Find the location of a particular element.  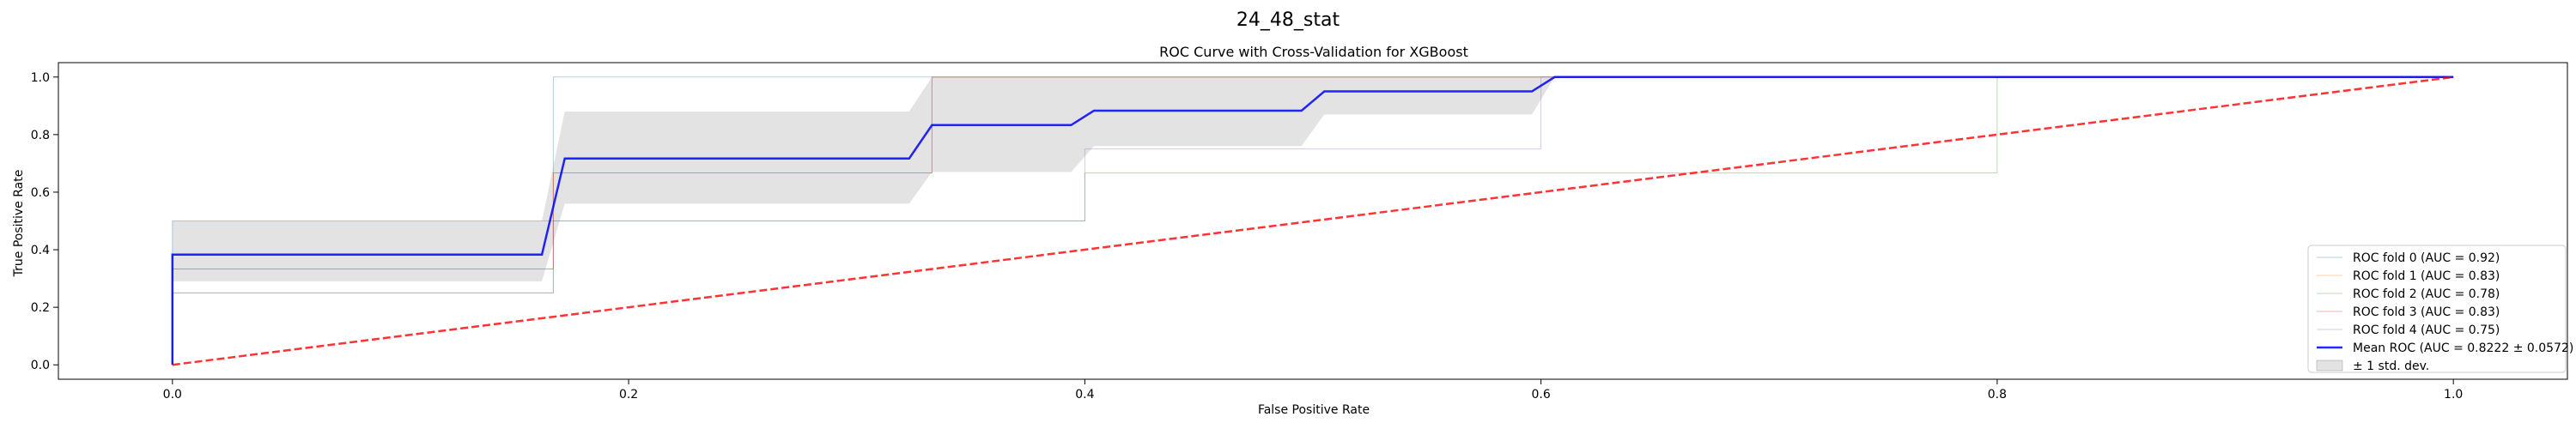

legend-fold-3-label: ROC fold 3 (AUC = 0.83) is located at coordinates (2427, 312).